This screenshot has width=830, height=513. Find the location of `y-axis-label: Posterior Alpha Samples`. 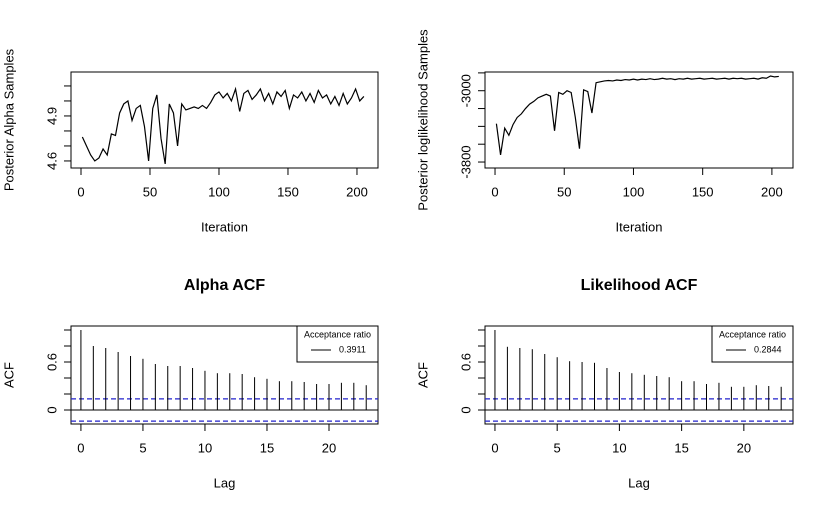

y-axis-label: Posterior Alpha Samples is located at coordinates (8, 119).